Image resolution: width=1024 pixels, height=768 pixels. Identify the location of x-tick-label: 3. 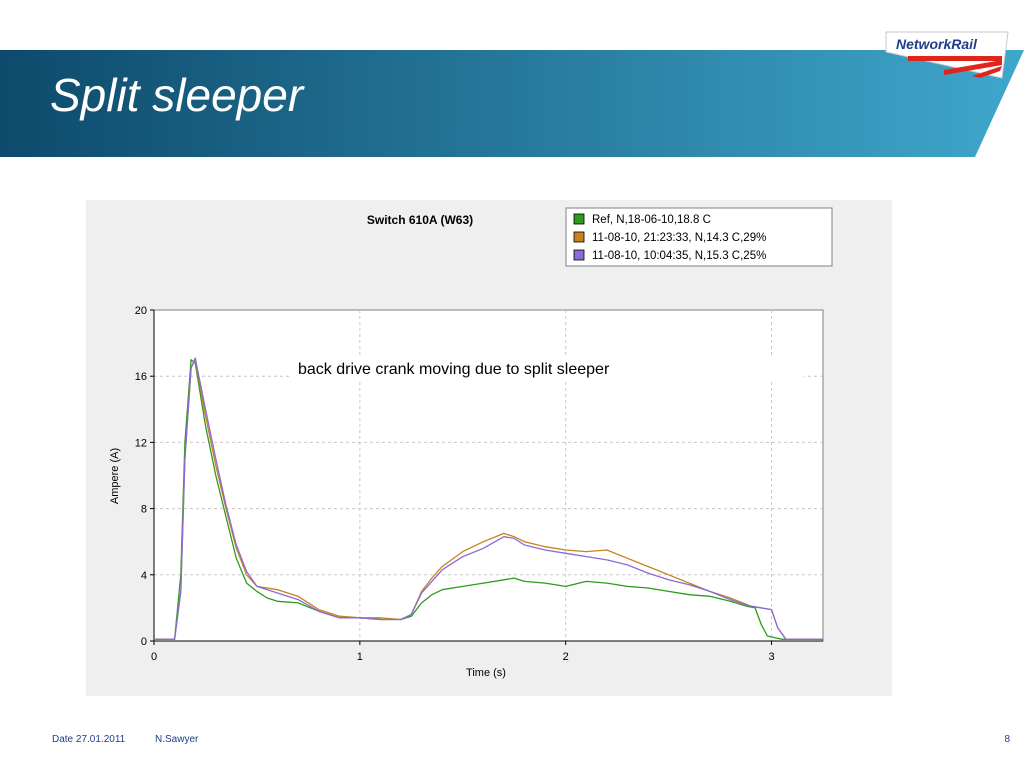
(771, 657).